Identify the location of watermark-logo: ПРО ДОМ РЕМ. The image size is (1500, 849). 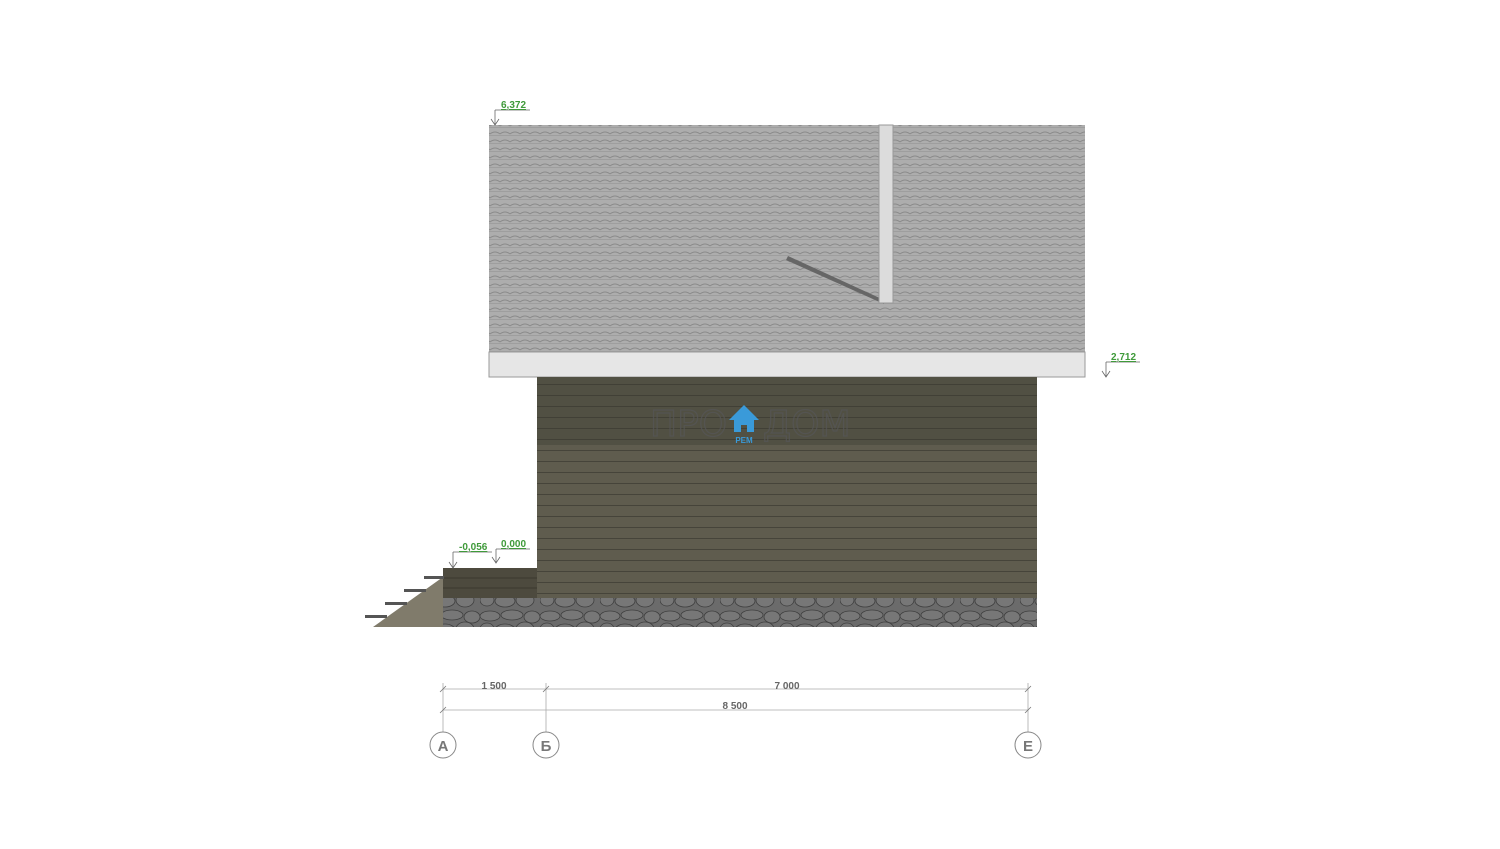
(750, 424).